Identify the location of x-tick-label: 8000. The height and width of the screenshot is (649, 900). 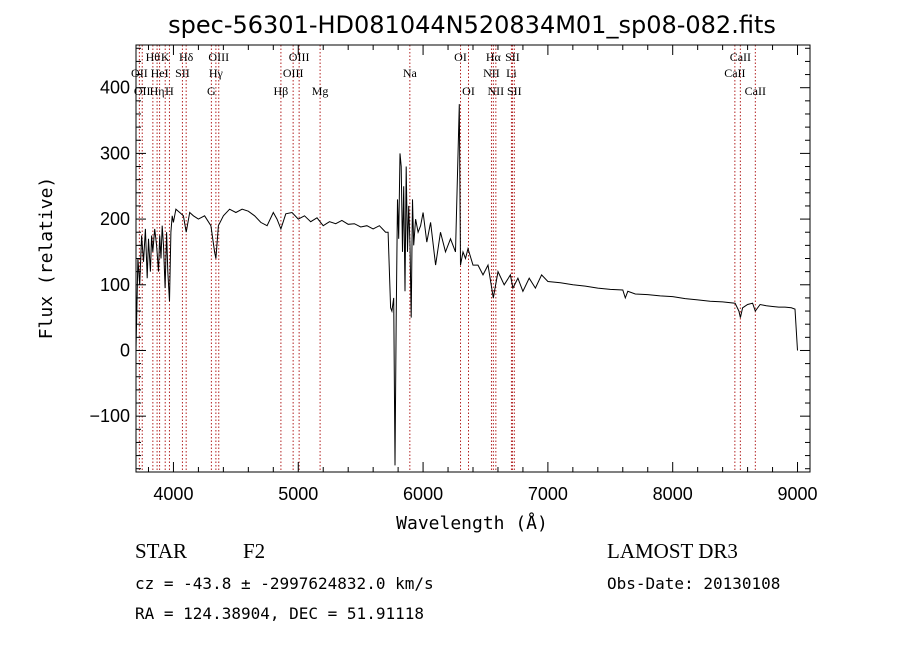
(673, 494).